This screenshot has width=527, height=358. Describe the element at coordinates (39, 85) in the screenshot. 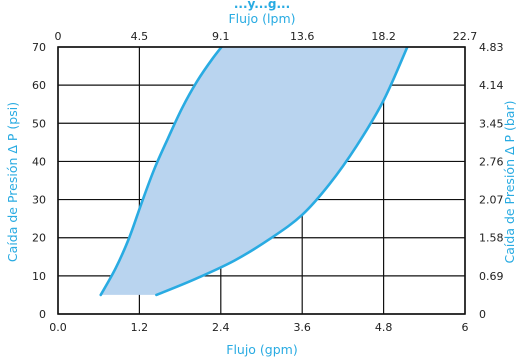

I see `y-left-tick-label: 60` at that location.